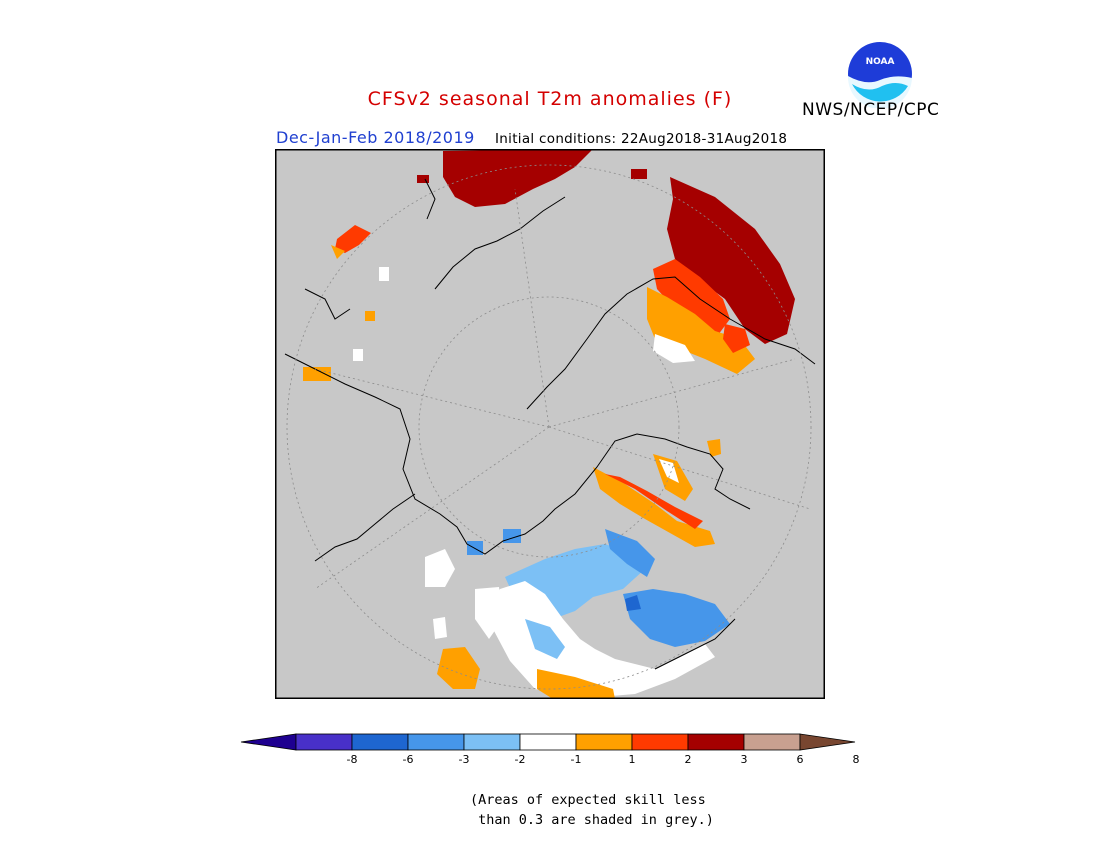 The height and width of the screenshot is (850, 1100). Describe the element at coordinates (657, 493) in the screenshot. I see `greenland-anomaly-region` at that location.